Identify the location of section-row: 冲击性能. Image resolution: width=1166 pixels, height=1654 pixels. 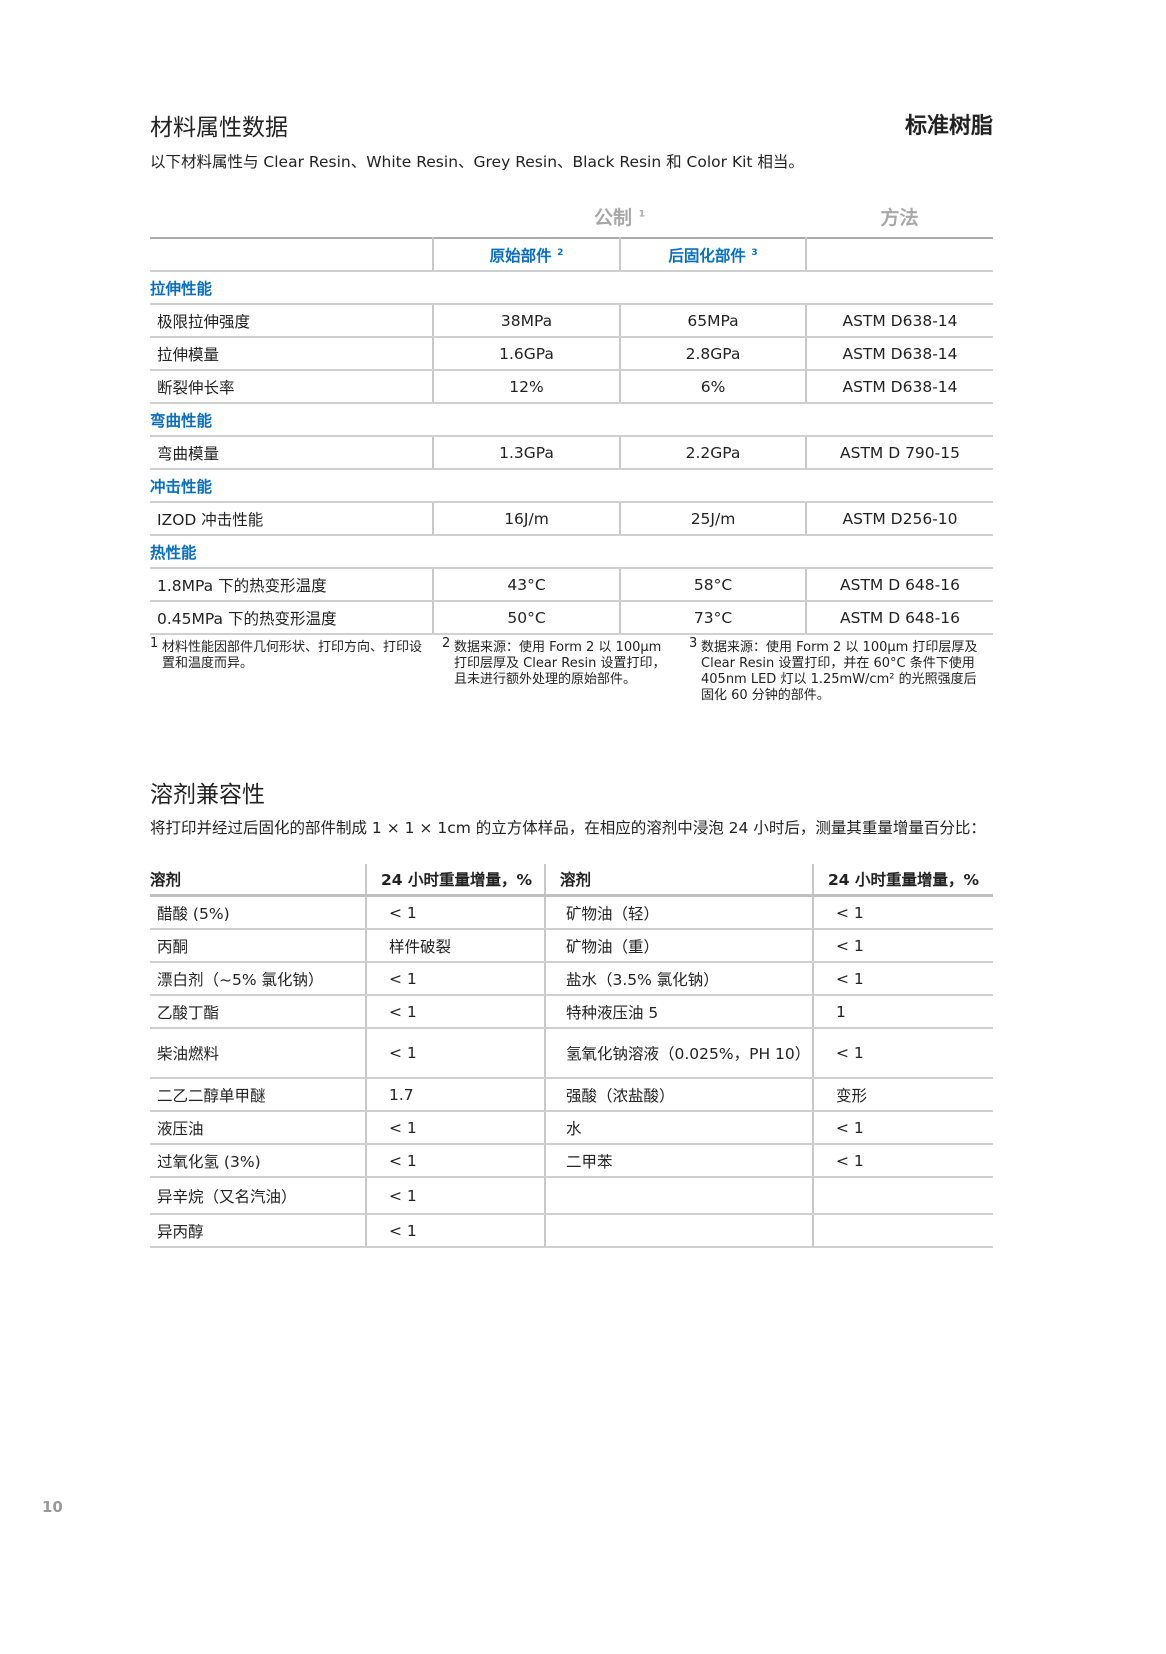
(571, 486).